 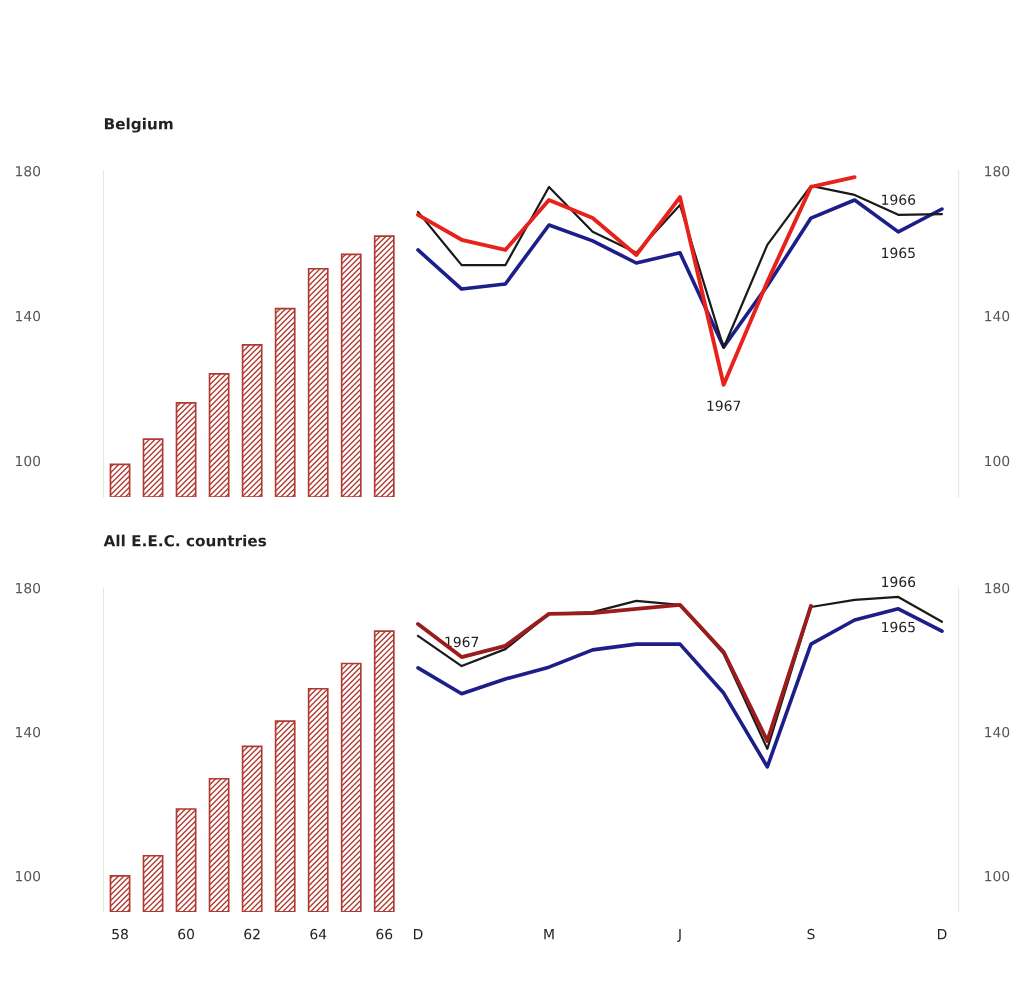 What do you see at coordinates (318, 934) in the screenshot?
I see `x-tick-label: 64` at bounding box center [318, 934].